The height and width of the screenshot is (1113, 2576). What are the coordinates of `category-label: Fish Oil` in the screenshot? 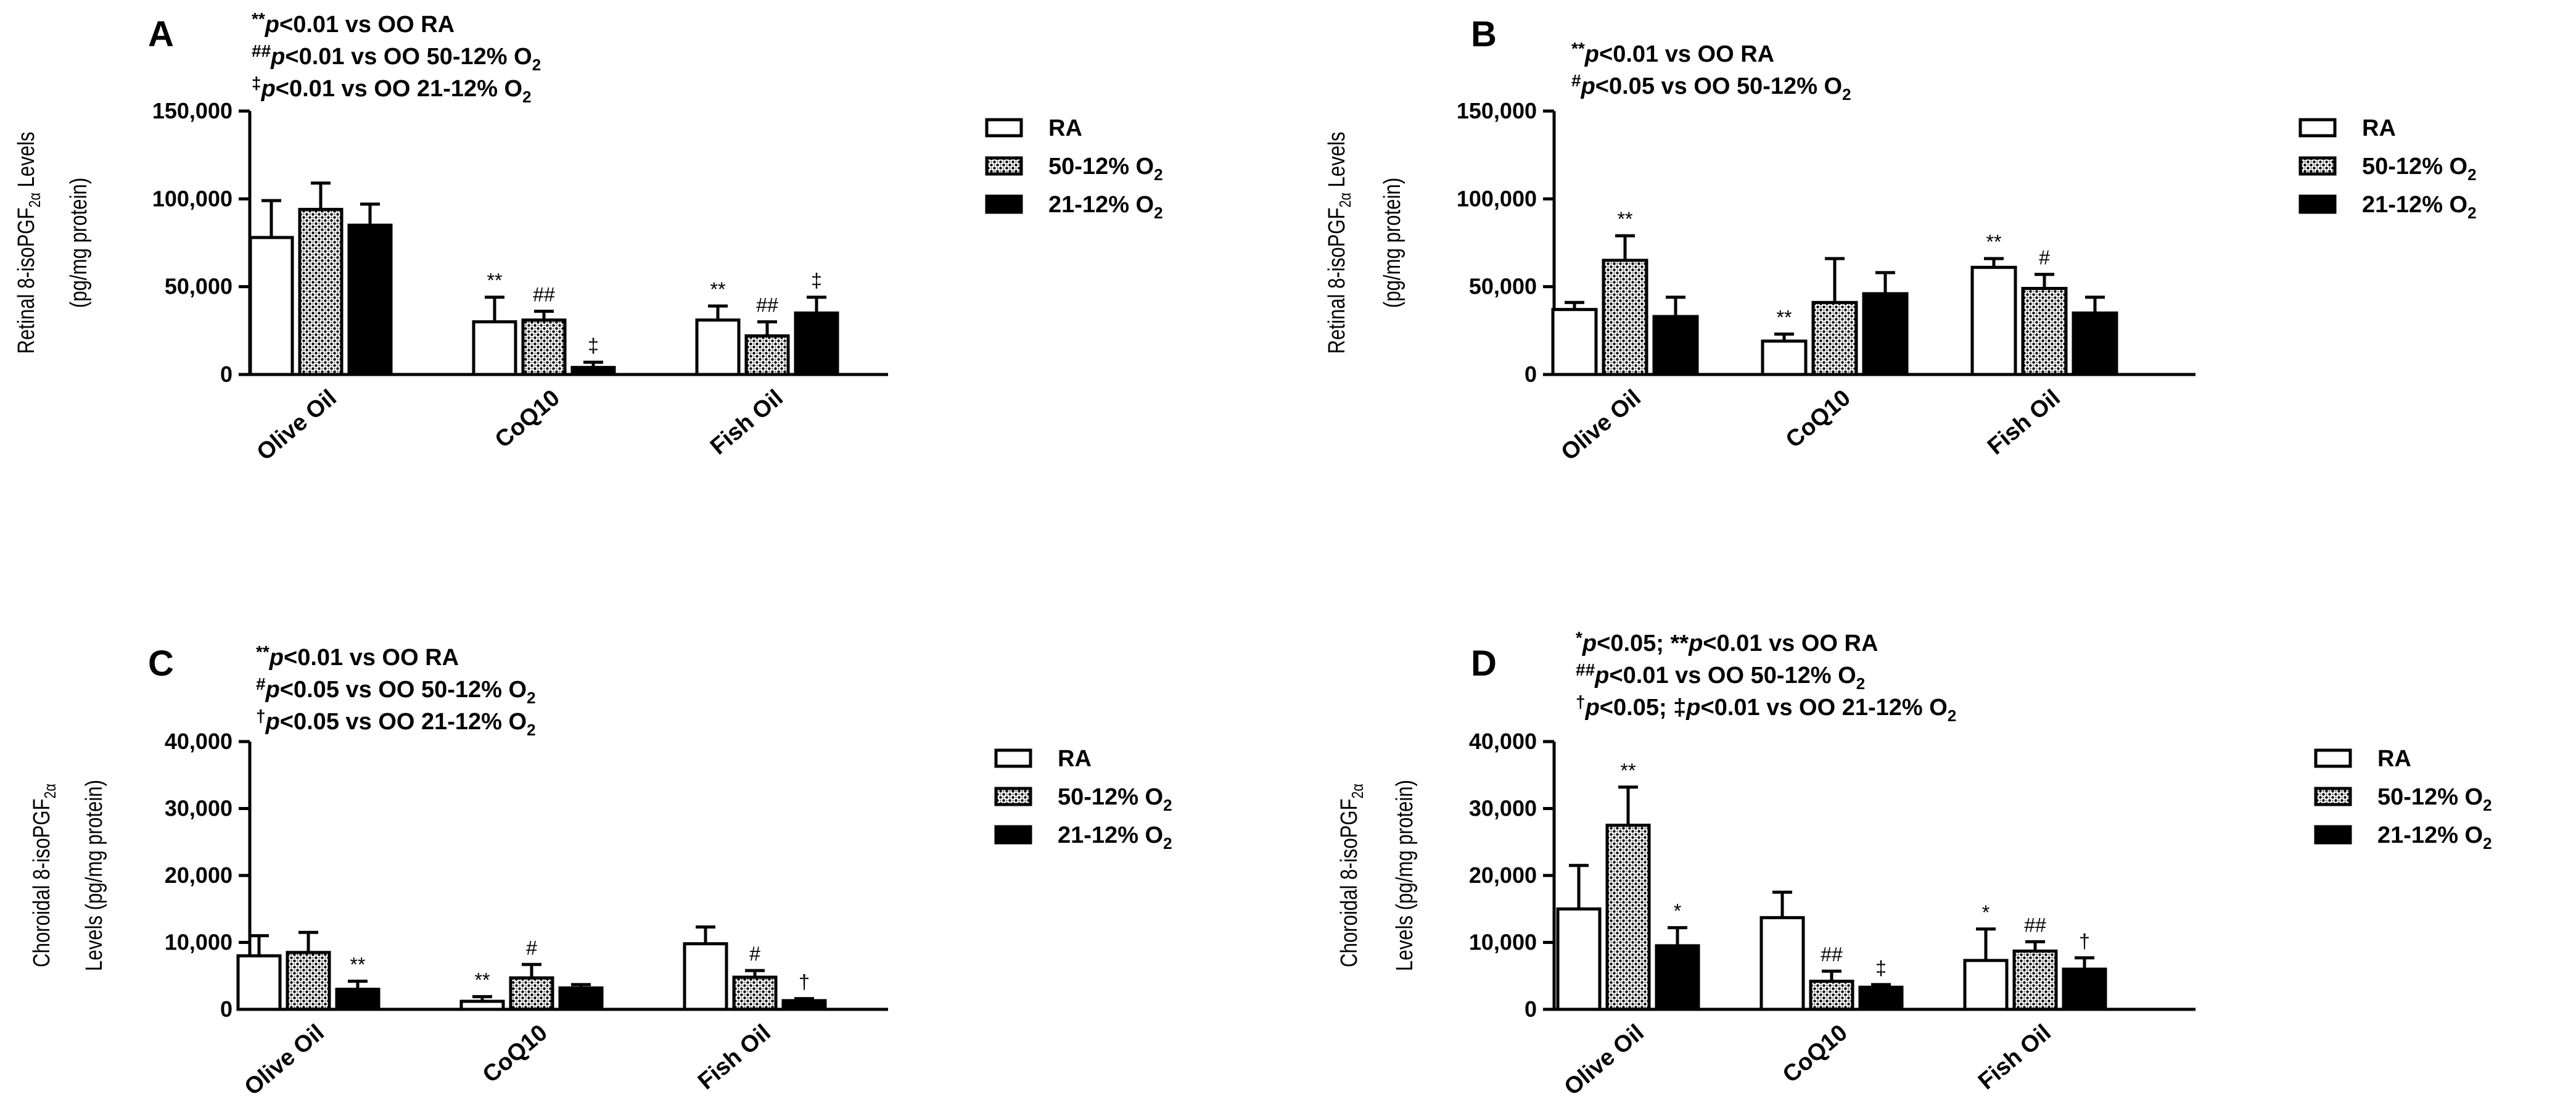 It's located at (2014, 1057).